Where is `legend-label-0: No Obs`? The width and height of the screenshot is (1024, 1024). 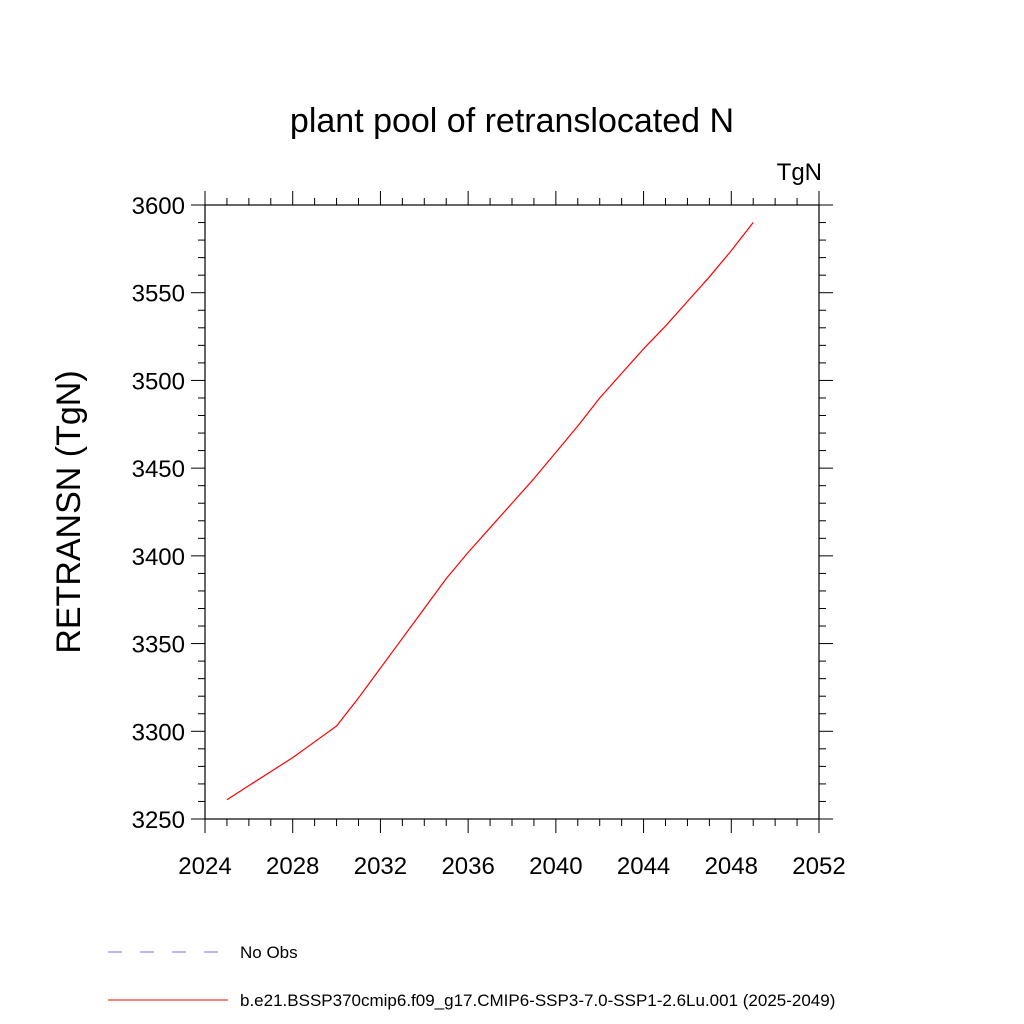 legend-label-0: No Obs is located at coordinates (269, 952).